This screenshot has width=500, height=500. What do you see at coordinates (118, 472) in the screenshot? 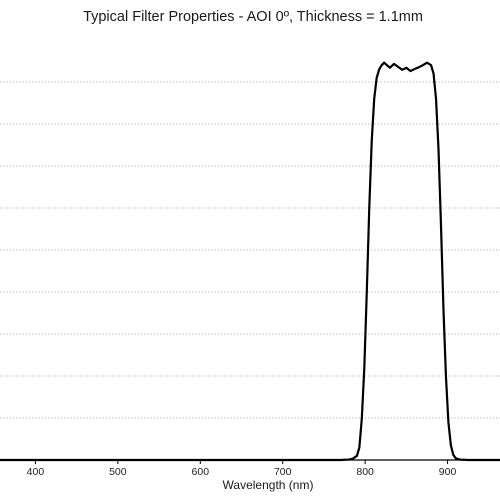
I see `x-tick-label-500: 500` at bounding box center [118, 472].